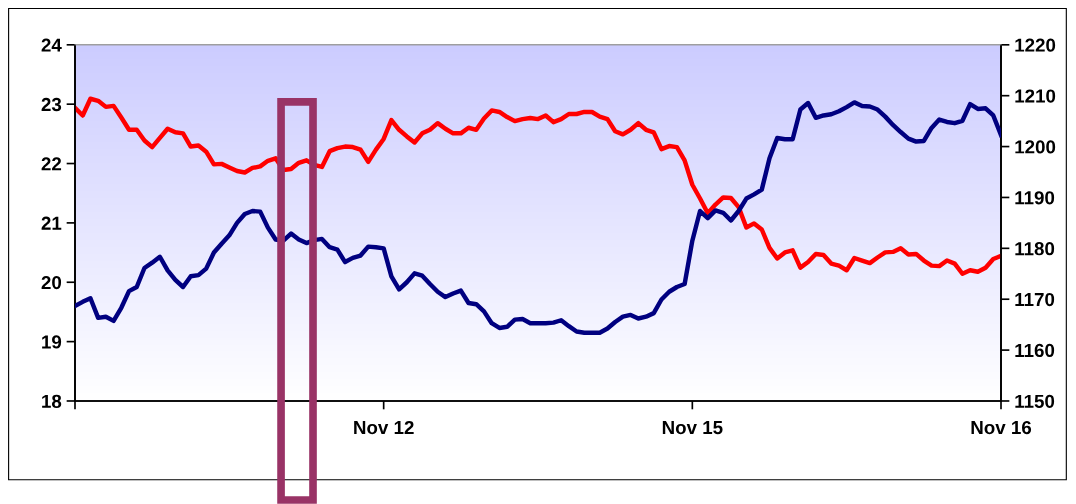 The width and height of the screenshot is (1076, 504). What do you see at coordinates (51, 164) in the screenshot?
I see `y-tick-label: 22` at bounding box center [51, 164].